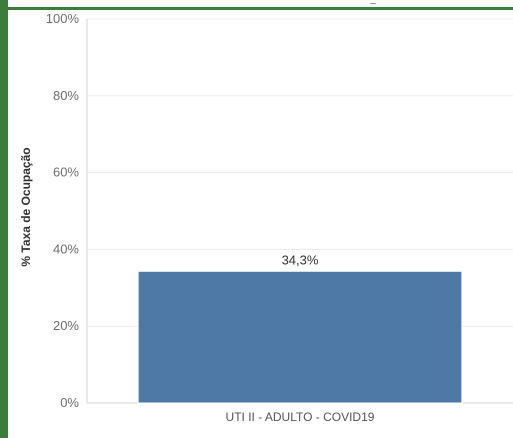 This screenshot has width=513, height=438. I want to click on collapsed-marker, so click(373, 2).